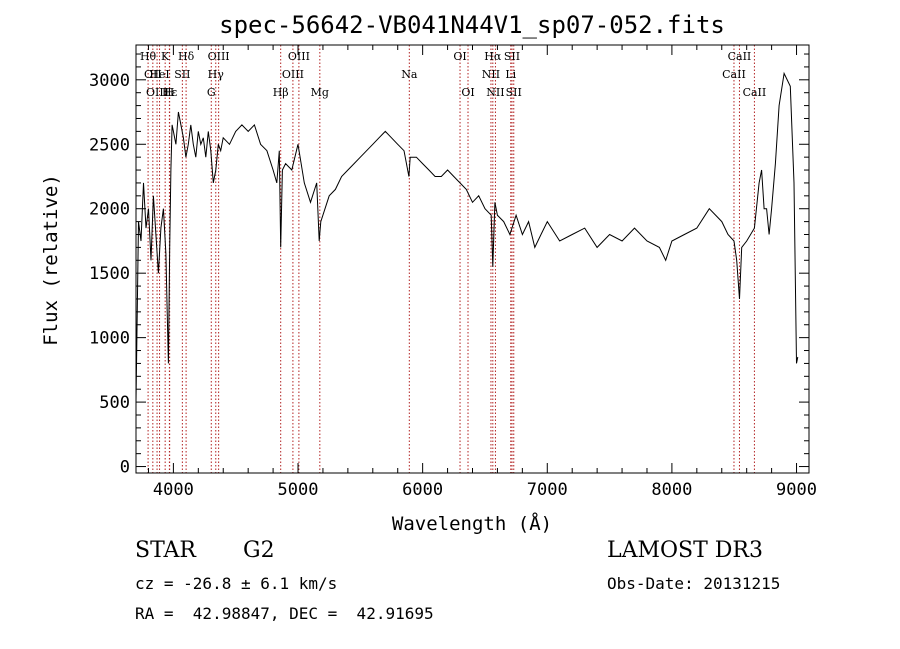 The width and height of the screenshot is (900, 649). What do you see at coordinates (514, 92) in the screenshot?
I see `line-label-24: SII` at bounding box center [514, 92].